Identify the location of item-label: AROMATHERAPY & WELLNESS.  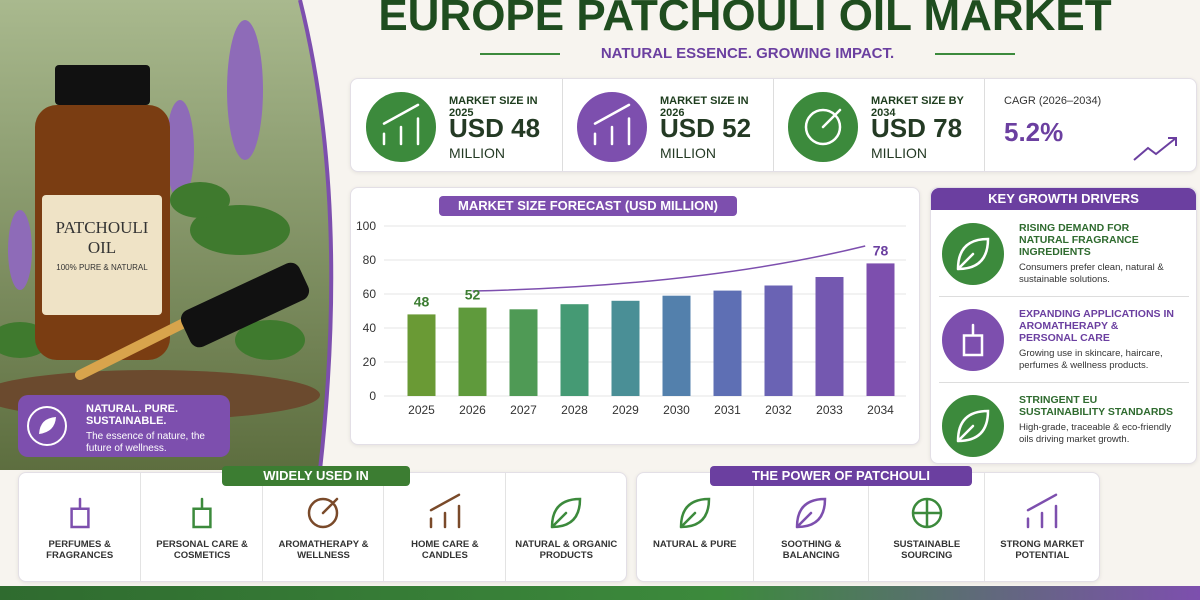
(323, 550).